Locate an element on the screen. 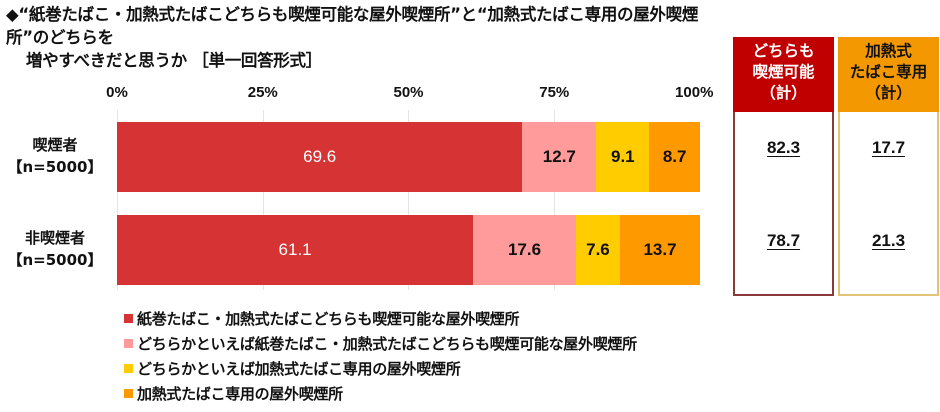  bar-segment: 69.6 is located at coordinates (320, 157).